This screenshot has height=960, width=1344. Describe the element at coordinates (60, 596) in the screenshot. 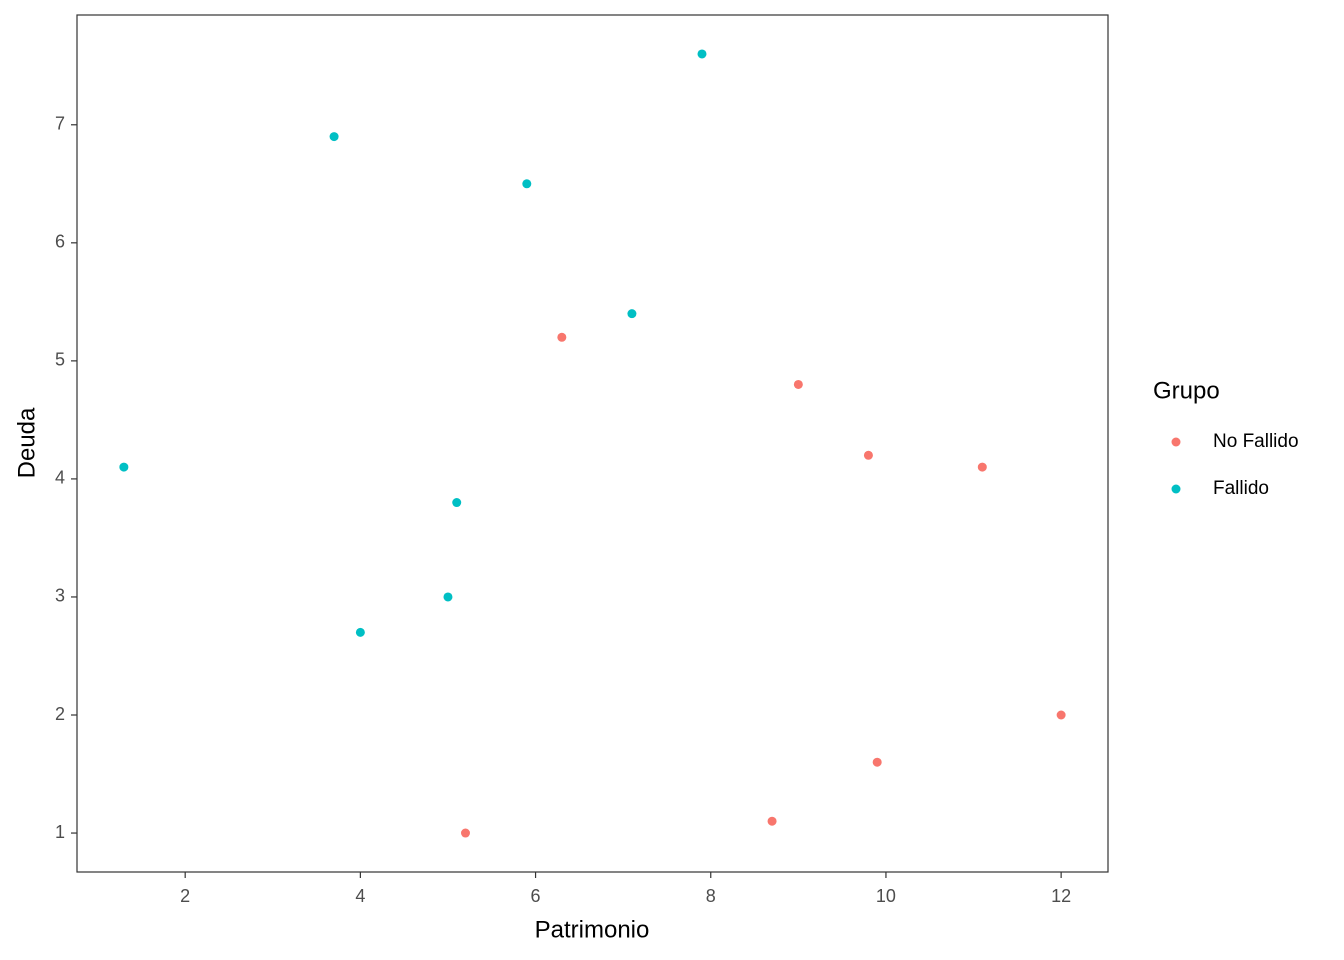

I see `y-tick-label: 3` at that location.